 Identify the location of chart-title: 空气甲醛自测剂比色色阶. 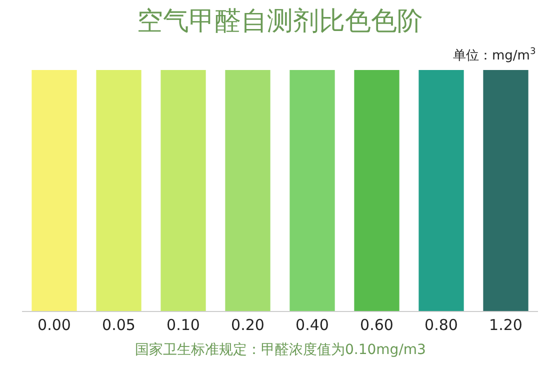
(280, 21).